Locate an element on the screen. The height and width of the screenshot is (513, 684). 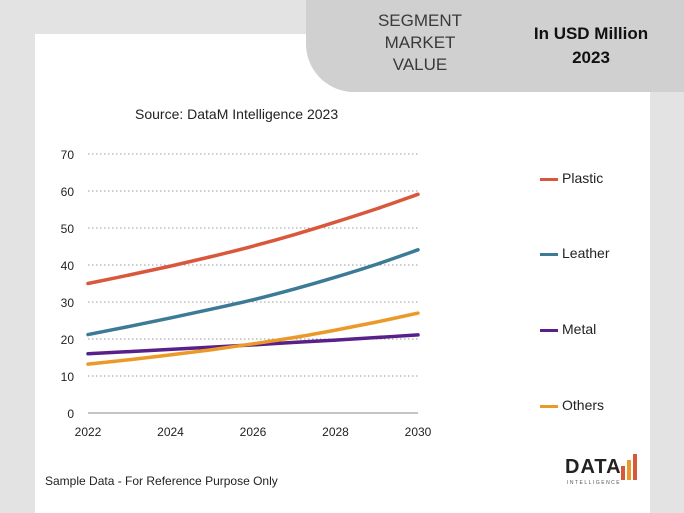
segment-market-value-label: SEGMENT MARKET VALUE is located at coordinates (420, 43).